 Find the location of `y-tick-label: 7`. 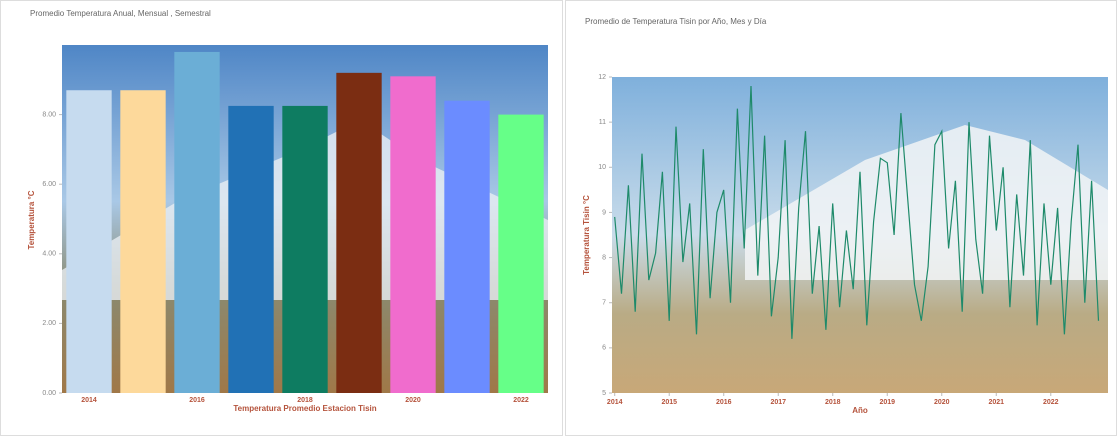

y-tick-label: 7 is located at coordinates (604, 303).